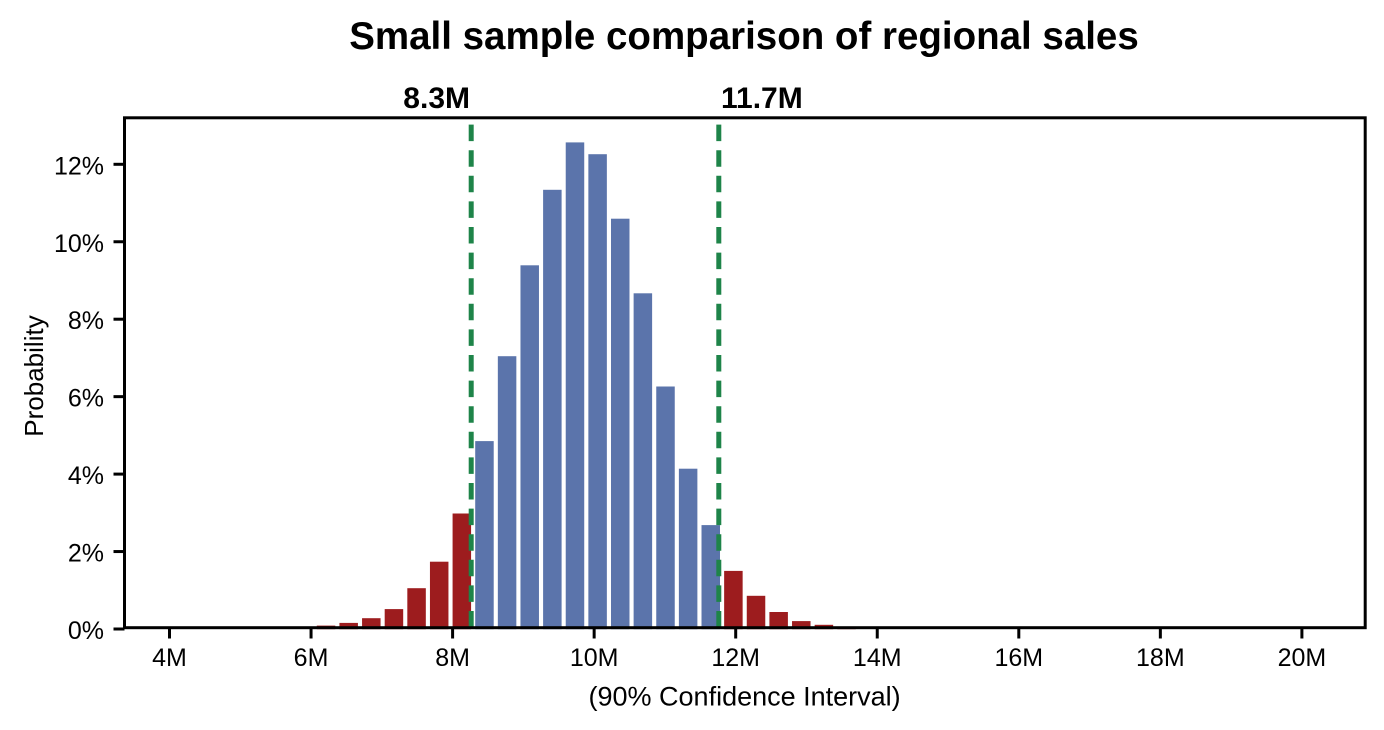 The height and width of the screenshot is (730, 1384). What do you see at coordinates (79, 166) in the screenshot?
I see `svg-text: 12%` at bounding box center [79, 166].